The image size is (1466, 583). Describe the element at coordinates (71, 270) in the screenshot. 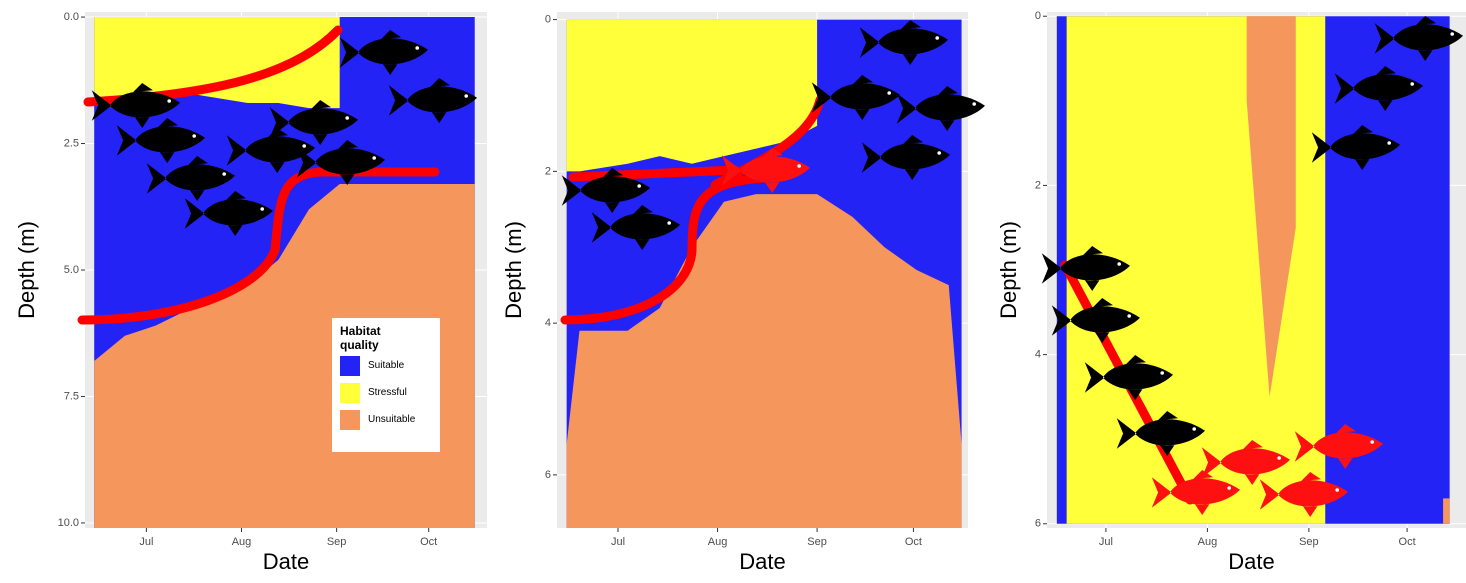

I see `y-tick-label: 5.0` at that location.